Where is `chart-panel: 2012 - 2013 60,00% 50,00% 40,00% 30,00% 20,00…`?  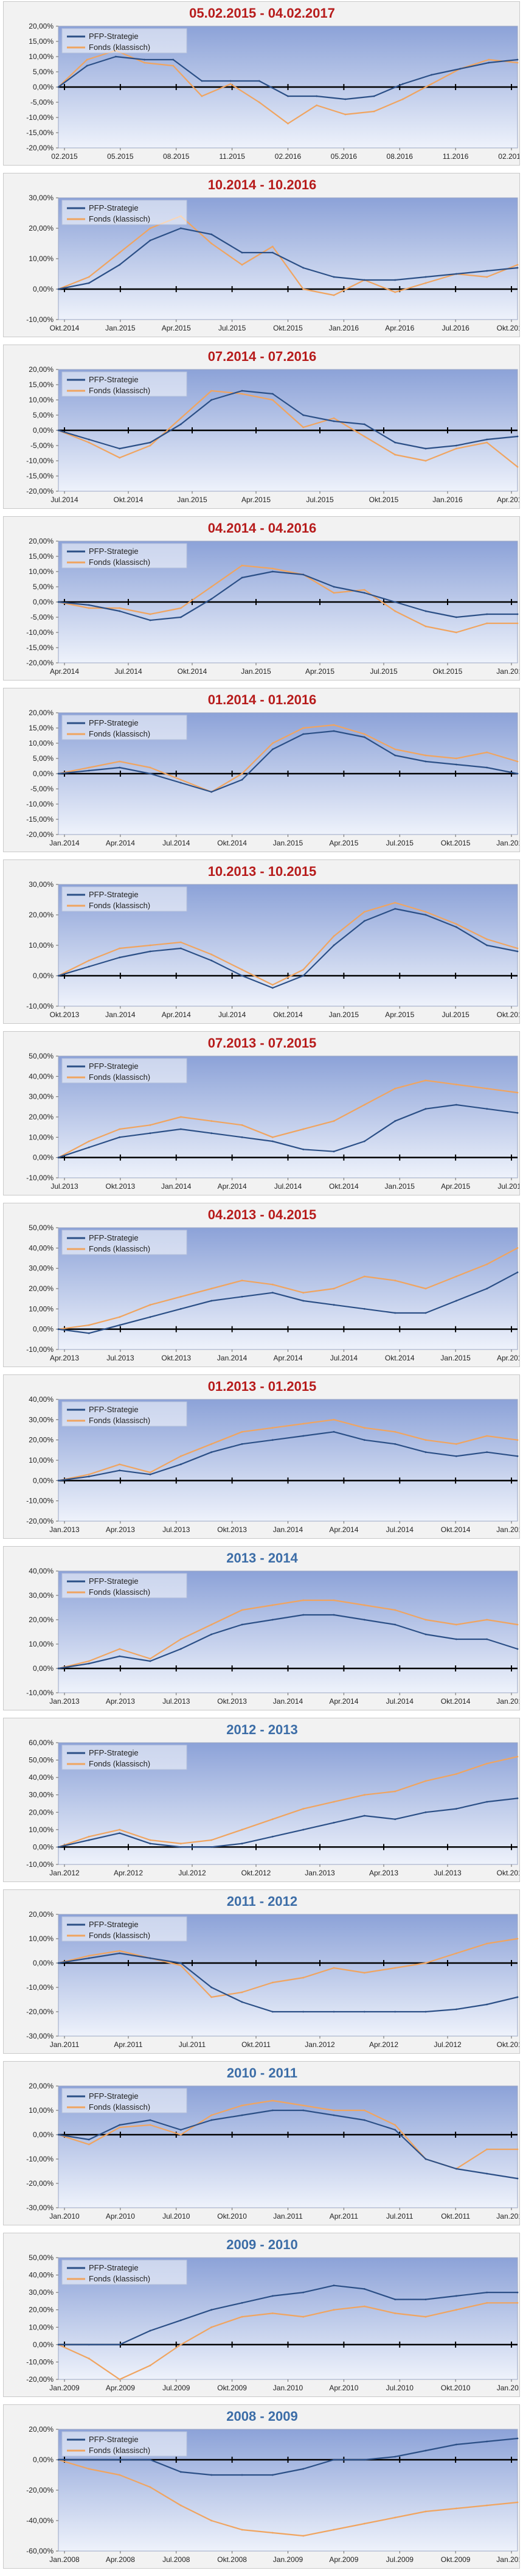
chart-panel: 2012 - 2013 60,00% 50,00% 40,00% 30,00% 20,00… is located at coordinates (261, 1800).